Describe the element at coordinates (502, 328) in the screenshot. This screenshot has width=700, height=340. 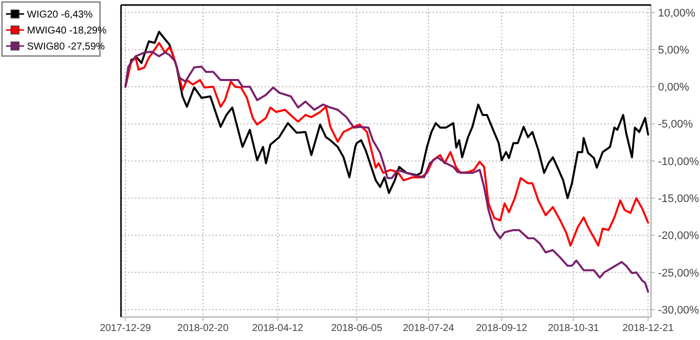
I see `x-tick-label: 2018-09-12` at that location.